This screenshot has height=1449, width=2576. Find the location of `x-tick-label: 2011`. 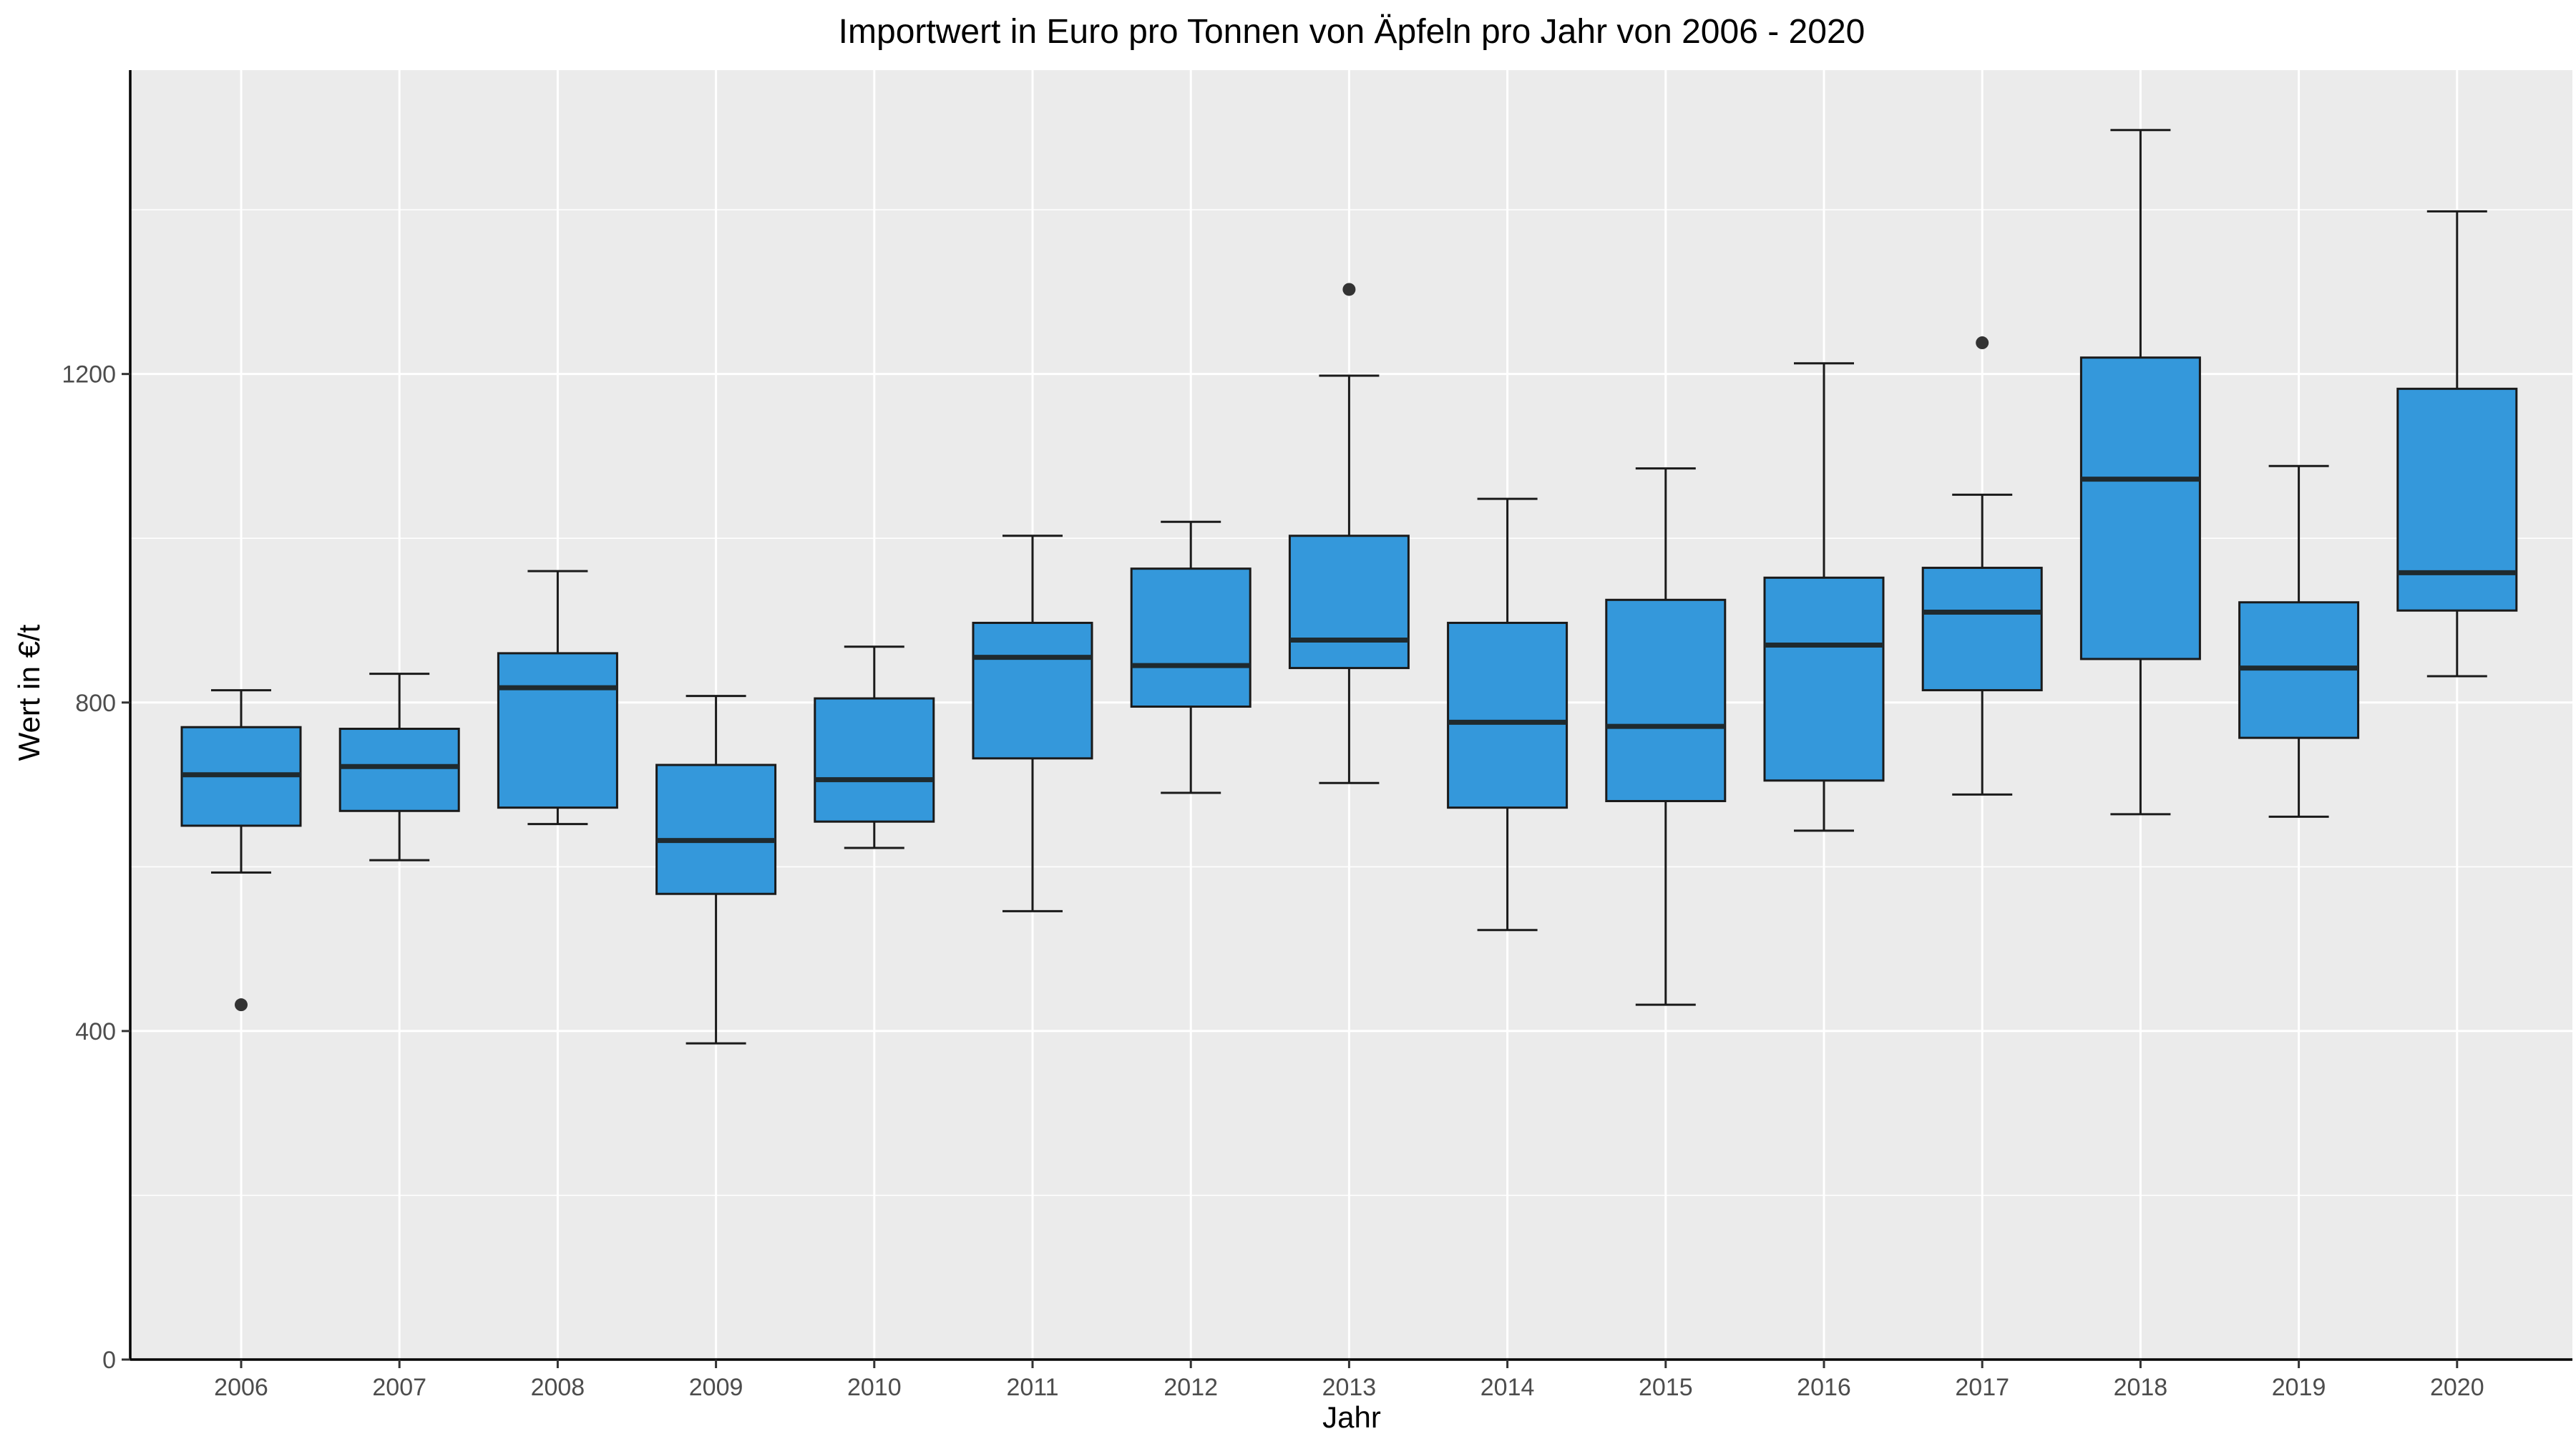

x-tick-label: 2011 is located at coordinates (1032, 1387).